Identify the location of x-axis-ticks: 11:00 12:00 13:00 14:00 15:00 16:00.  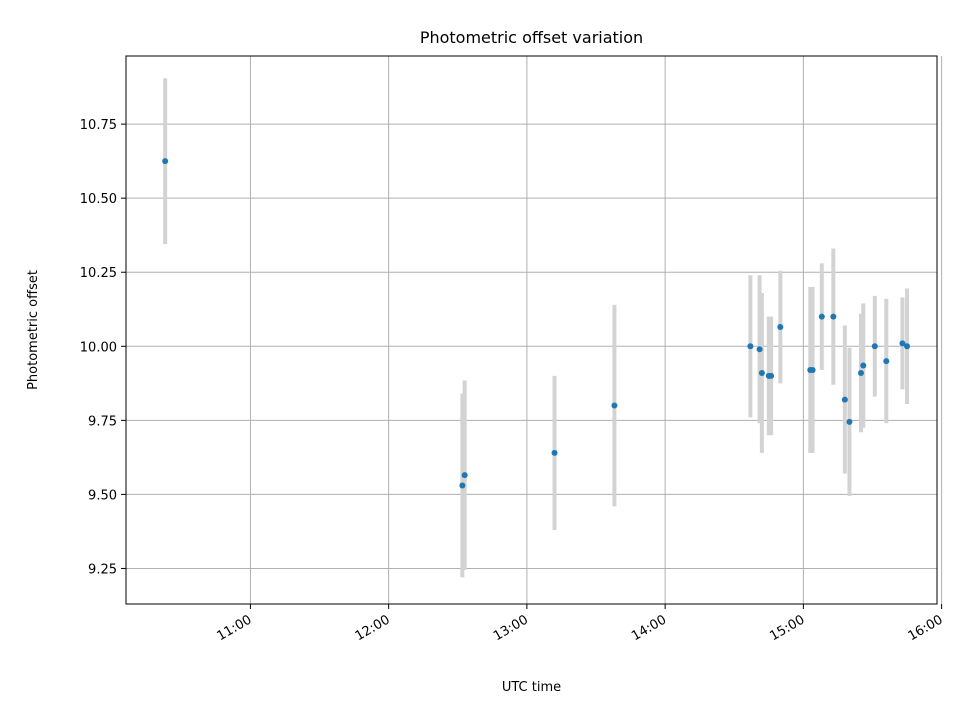
(580, 624).